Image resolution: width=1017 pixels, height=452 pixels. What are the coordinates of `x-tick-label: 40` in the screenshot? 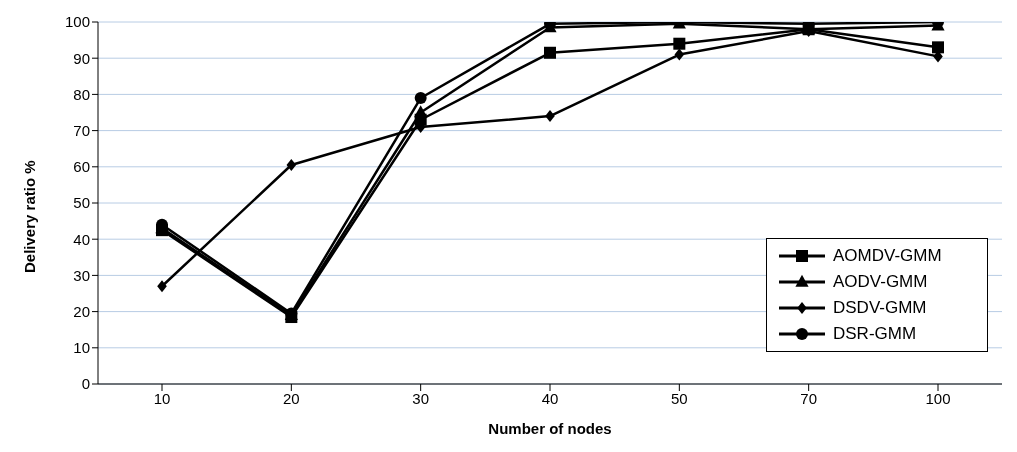 It's located at (550, 398).